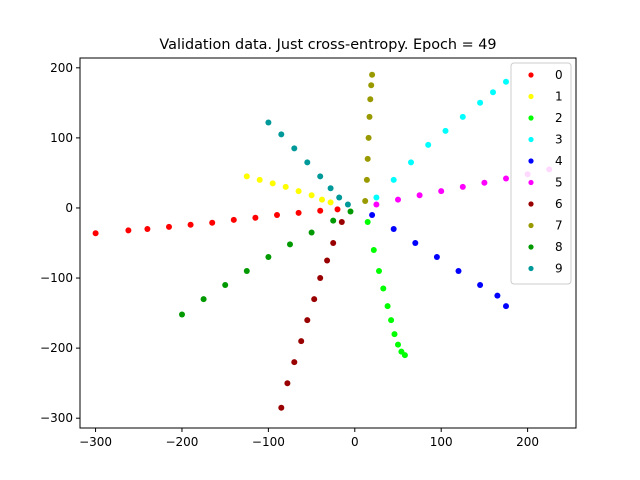 The height and width of the screenshot is (480, 640). I want to click on y-tick-label: 200, so click(61, 68).